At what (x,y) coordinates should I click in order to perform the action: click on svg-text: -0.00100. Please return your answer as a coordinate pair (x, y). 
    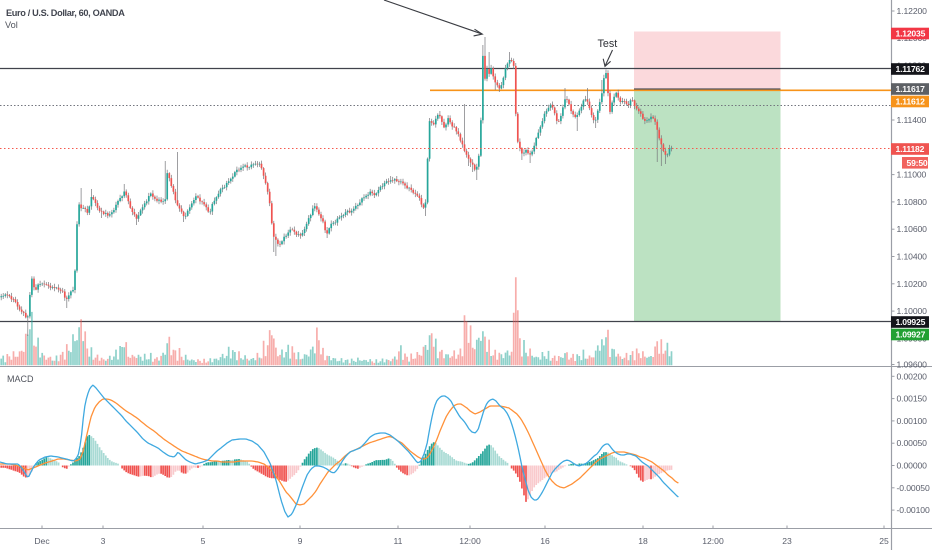
    Looking at the image, I should click on (913, 510).